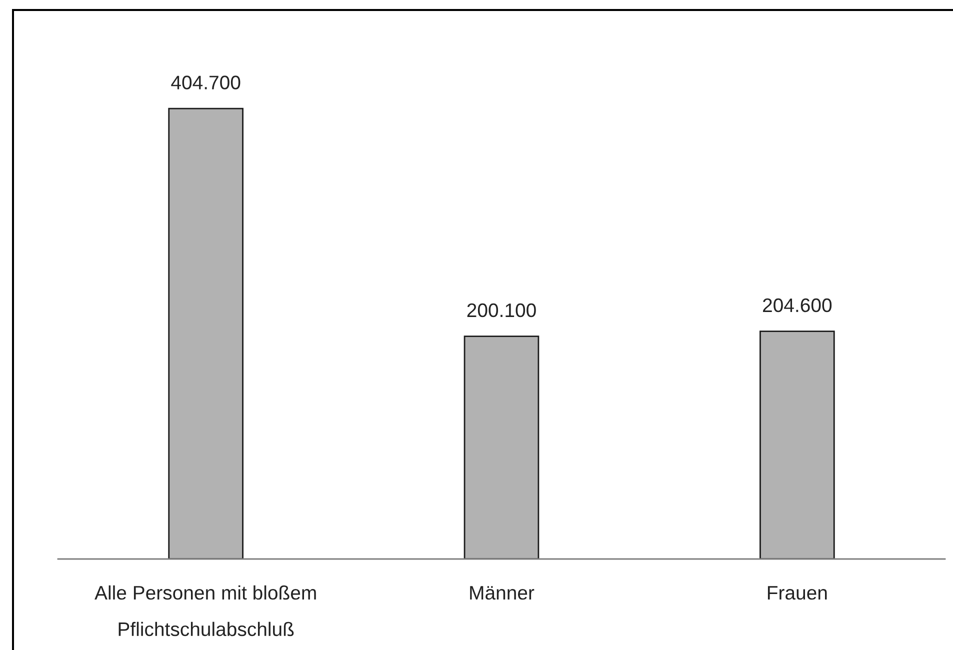 This screenshot has height=650, width=953. Describe the element at coordinates (797, 593) in the screenshot. I see `x-tick-label: Frauen` at that location.